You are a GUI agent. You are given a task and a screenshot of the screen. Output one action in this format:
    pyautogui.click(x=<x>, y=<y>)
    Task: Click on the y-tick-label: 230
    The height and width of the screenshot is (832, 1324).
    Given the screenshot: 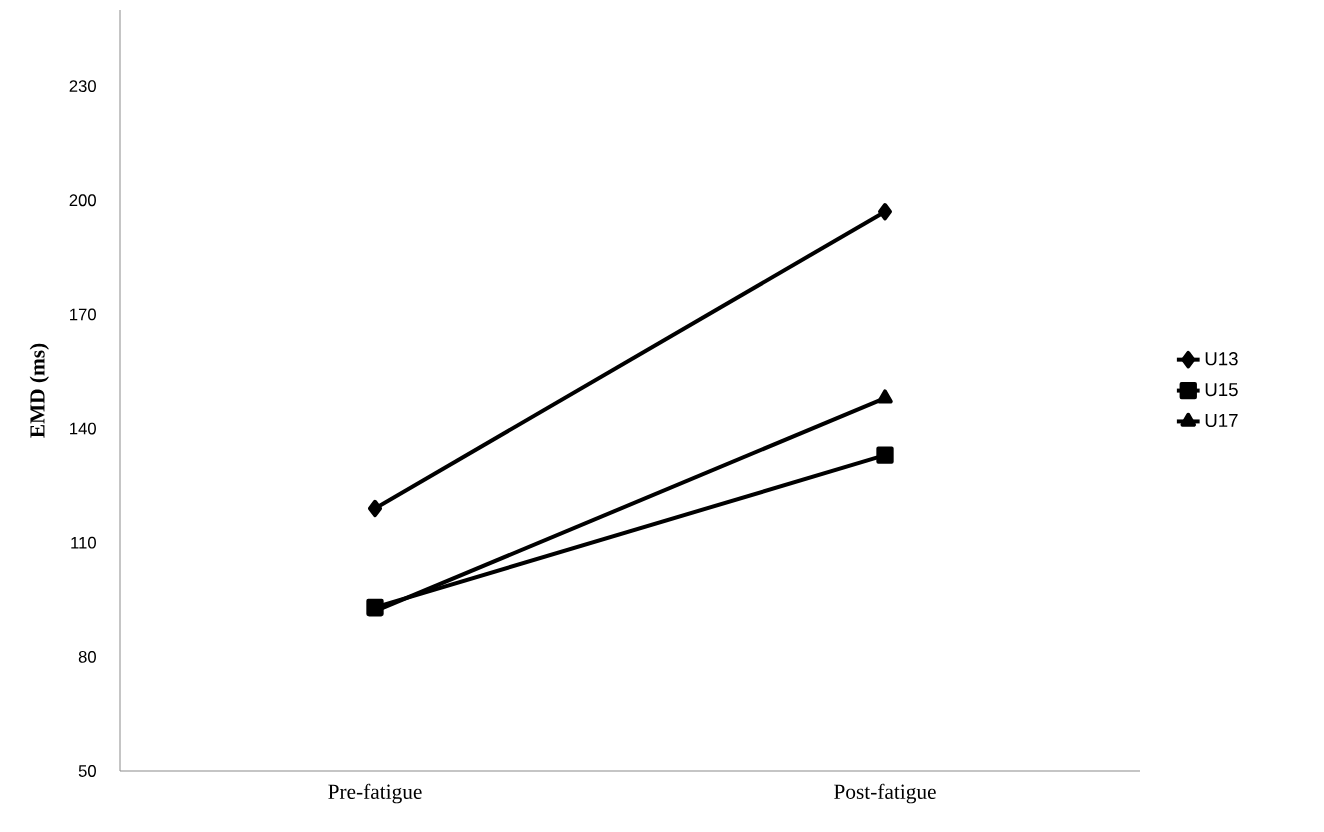 What is the action you would take?
    pyautogui.click(x=82, y=86)
    